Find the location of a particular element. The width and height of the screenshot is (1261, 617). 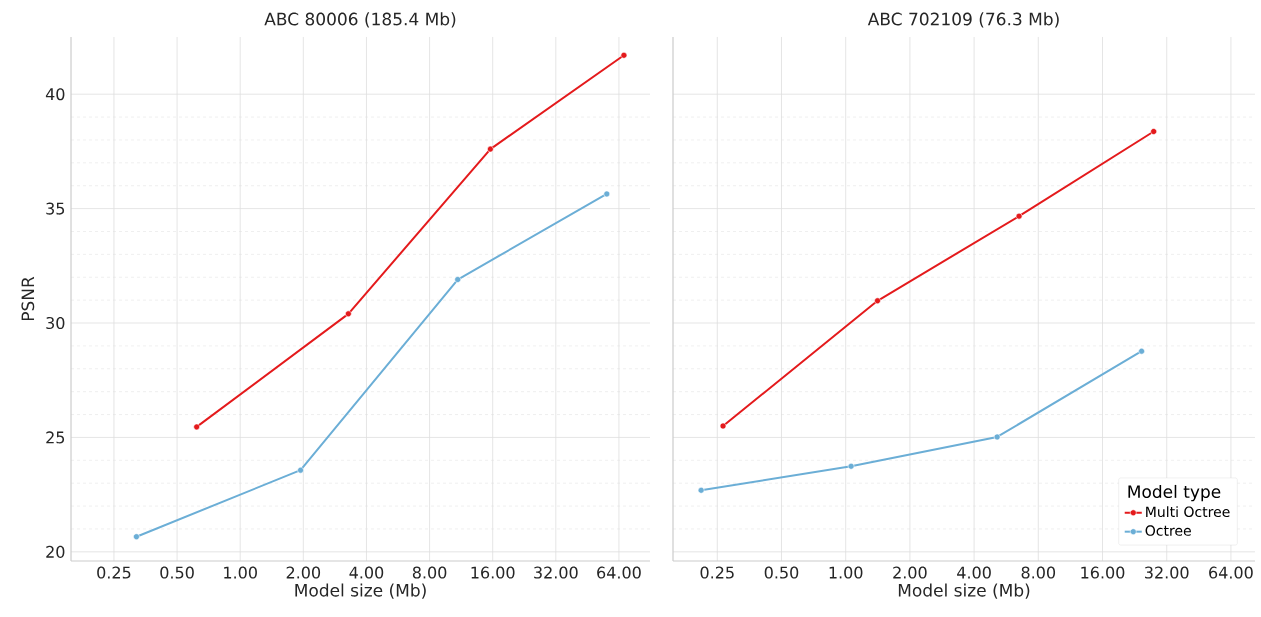

chart-title: ABC 702109 (76.3 Mb) is located at coordinates (963, 20).